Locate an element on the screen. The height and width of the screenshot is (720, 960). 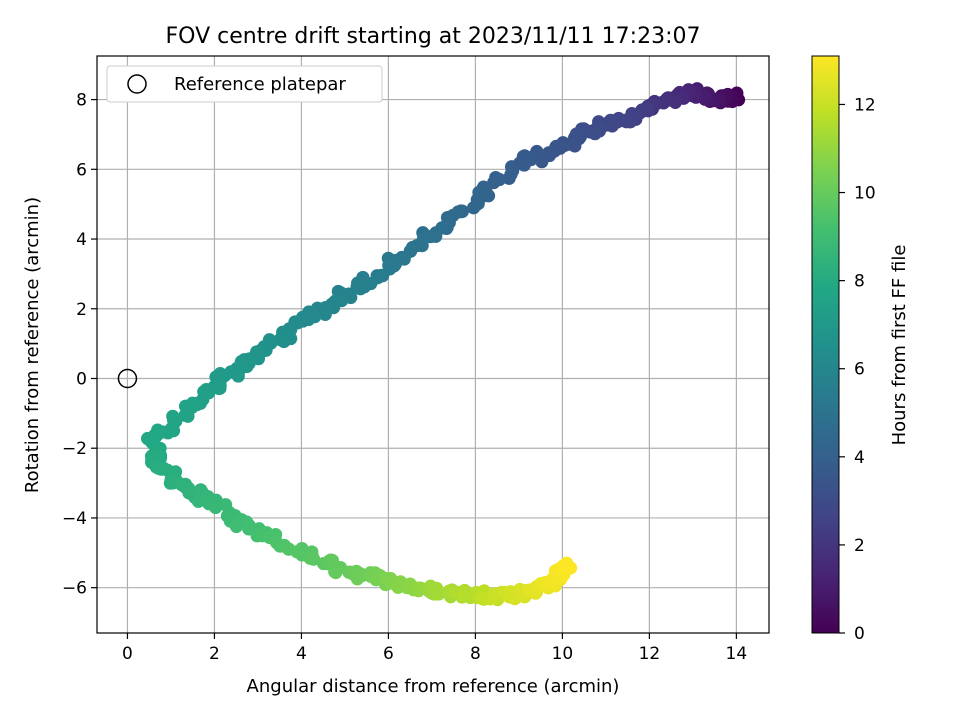
colorbar-ticks: 0 2 4 6 8 10 12 is located at coordinates (857, 369).